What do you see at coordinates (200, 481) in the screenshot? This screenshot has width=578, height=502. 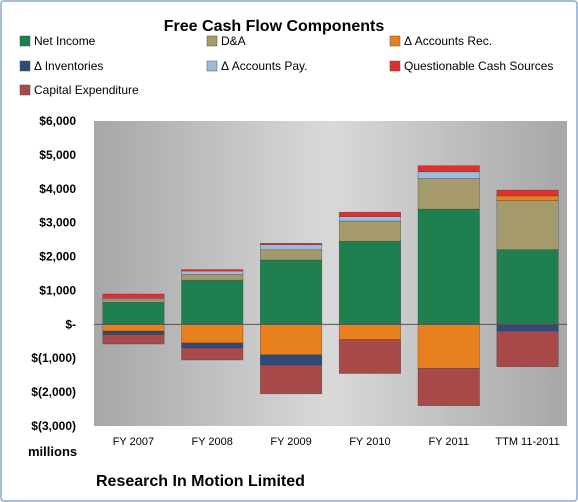 I see `company-name: Research In Motion Limited` at bounding box center [200, 481].